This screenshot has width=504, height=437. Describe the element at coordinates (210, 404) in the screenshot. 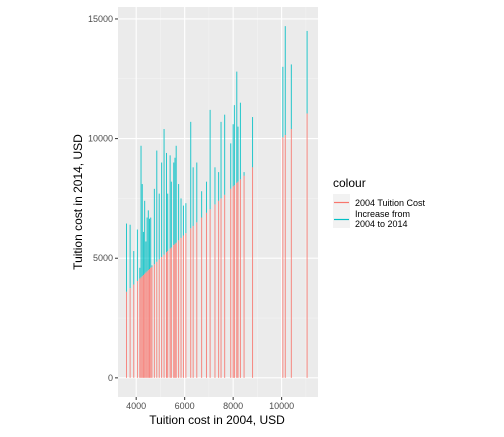

I see `x-axis: 4000 6000 8000 10000` at that location.